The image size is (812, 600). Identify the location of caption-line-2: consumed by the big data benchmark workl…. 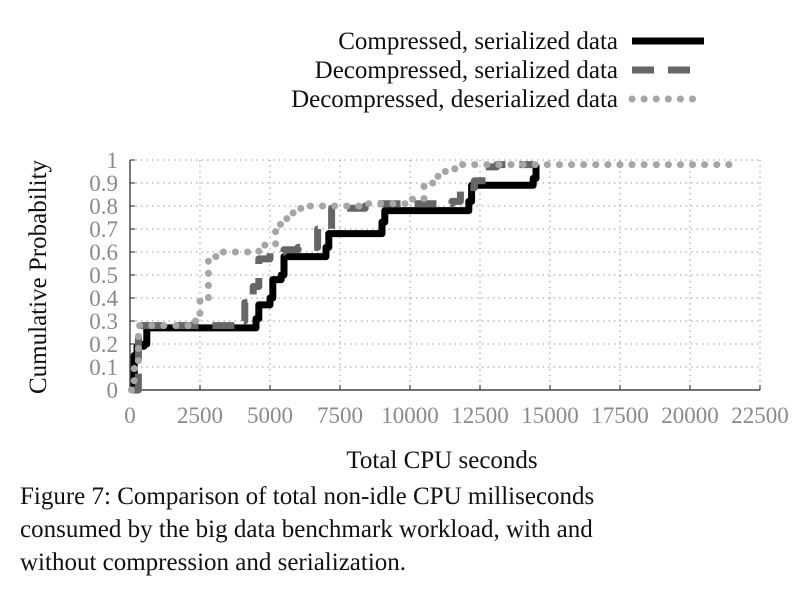
(306, 529).